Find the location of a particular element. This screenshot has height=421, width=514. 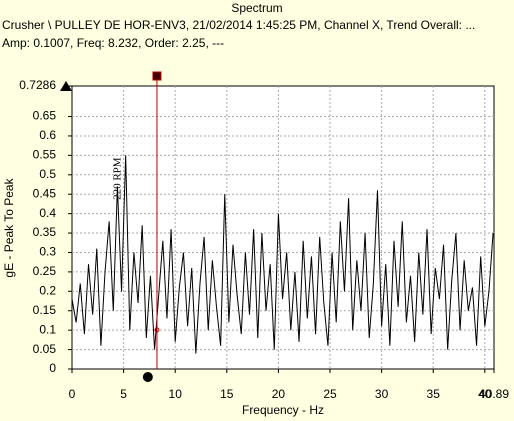

y-tick-label: 0.45 is located at coordinates (45, 193).